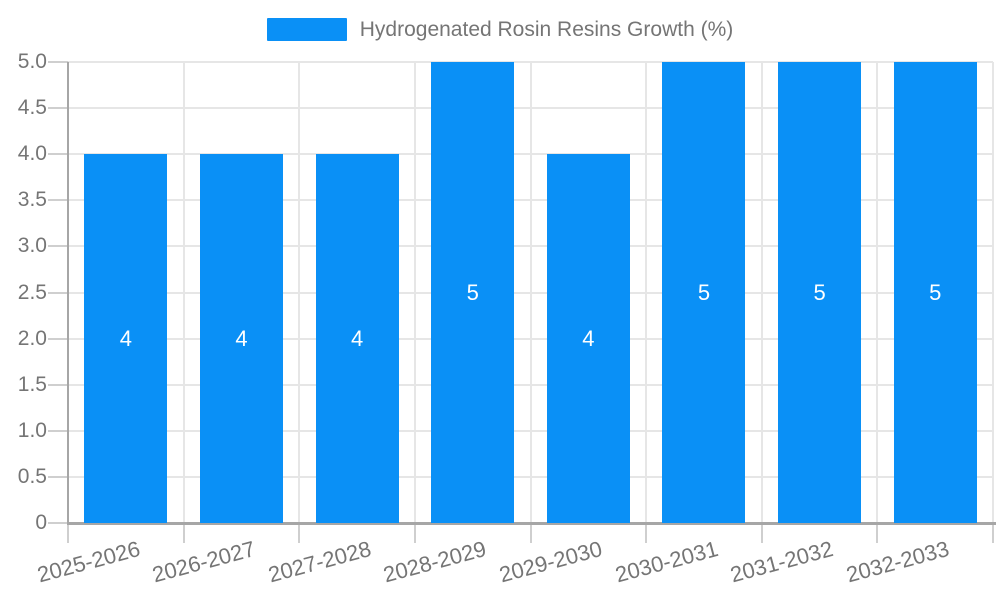  I want to click on y-tick-label: 0, so click(41, 522).